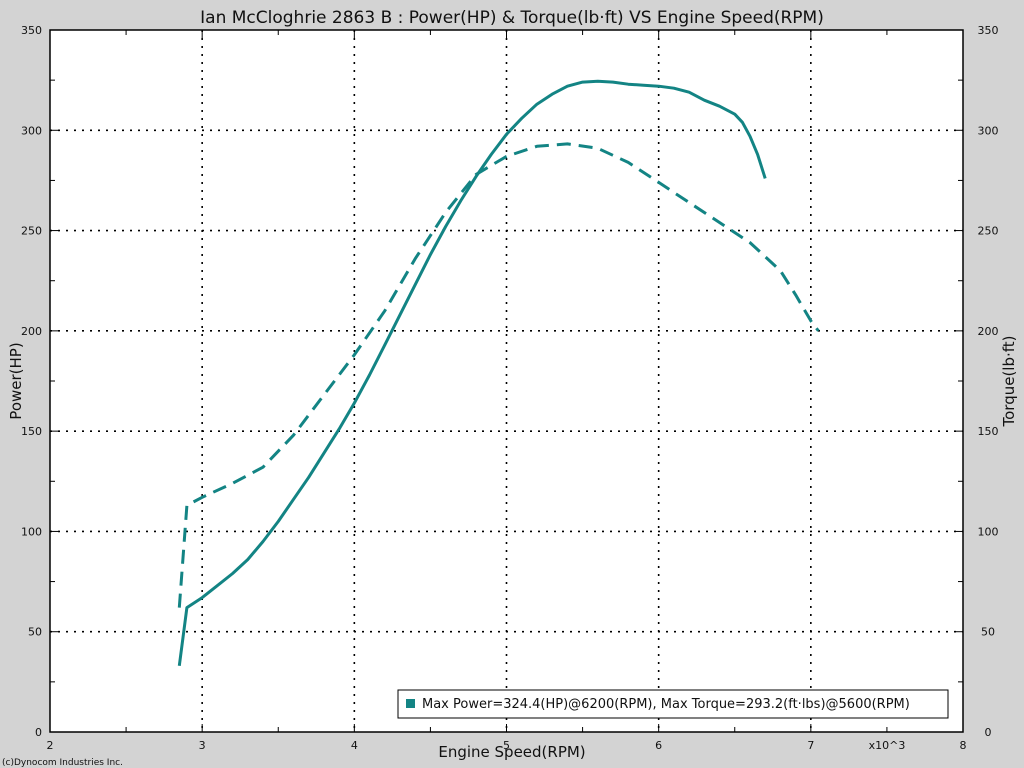 Image resolution: width=1024 pixels, height=768 pixels. I want to click on y-tick-label-right: 50, so click(988, 632).